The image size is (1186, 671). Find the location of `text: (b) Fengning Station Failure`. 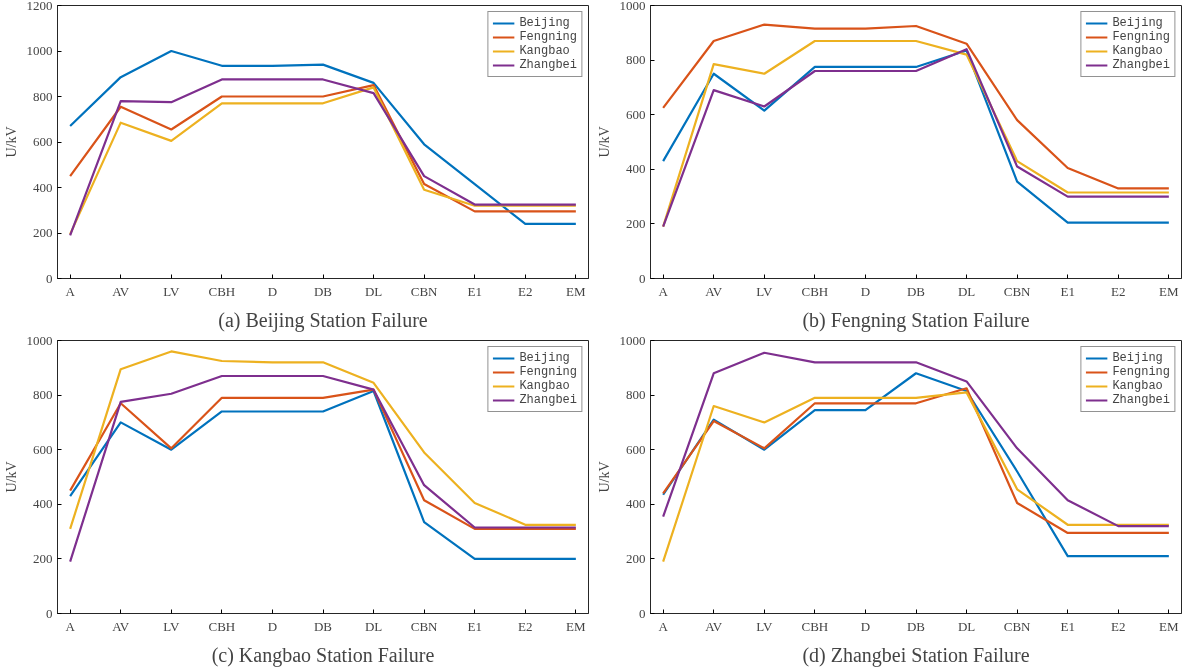

text: (b) Fengning Station Failure is located at coordinates (916, 320).